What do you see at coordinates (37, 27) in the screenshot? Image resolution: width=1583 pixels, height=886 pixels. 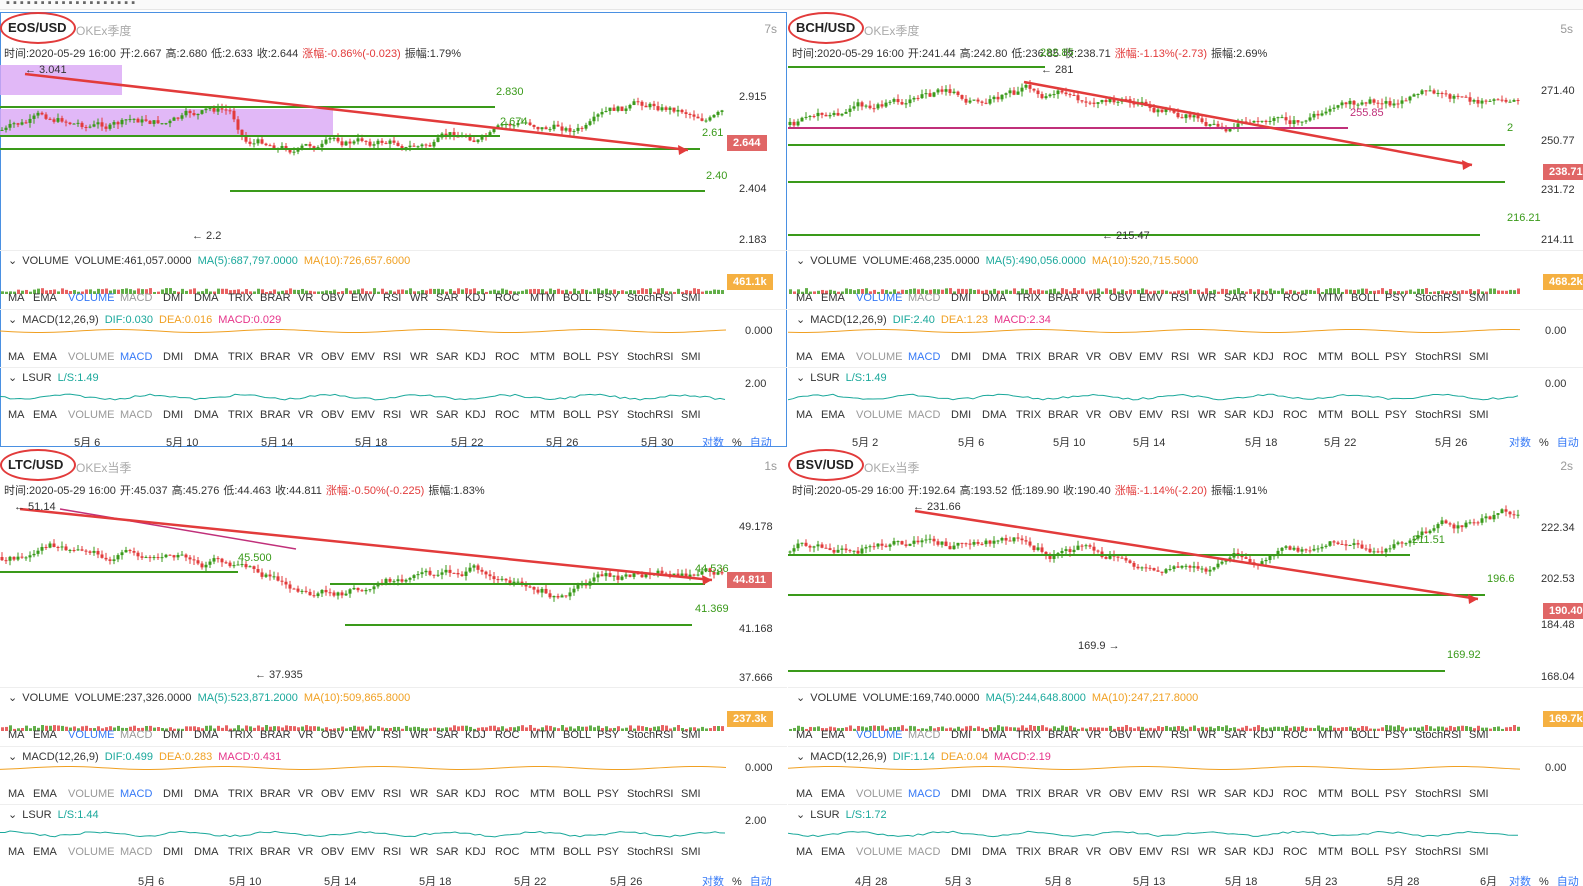 I see `symbol-label: EOS/USD` at bounding box center [37, 27].